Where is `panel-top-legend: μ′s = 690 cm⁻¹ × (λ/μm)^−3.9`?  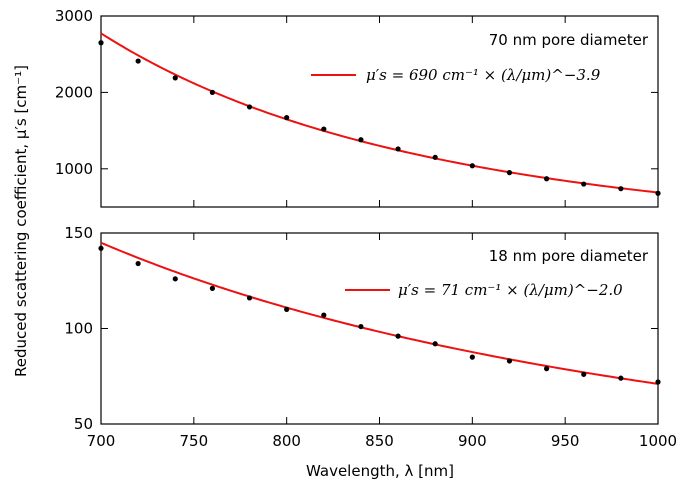 panel-top-legend: μ′s = 690 cm⁻¹ × (λ/μm)^−3.9 is located at coordinates (456, 75).